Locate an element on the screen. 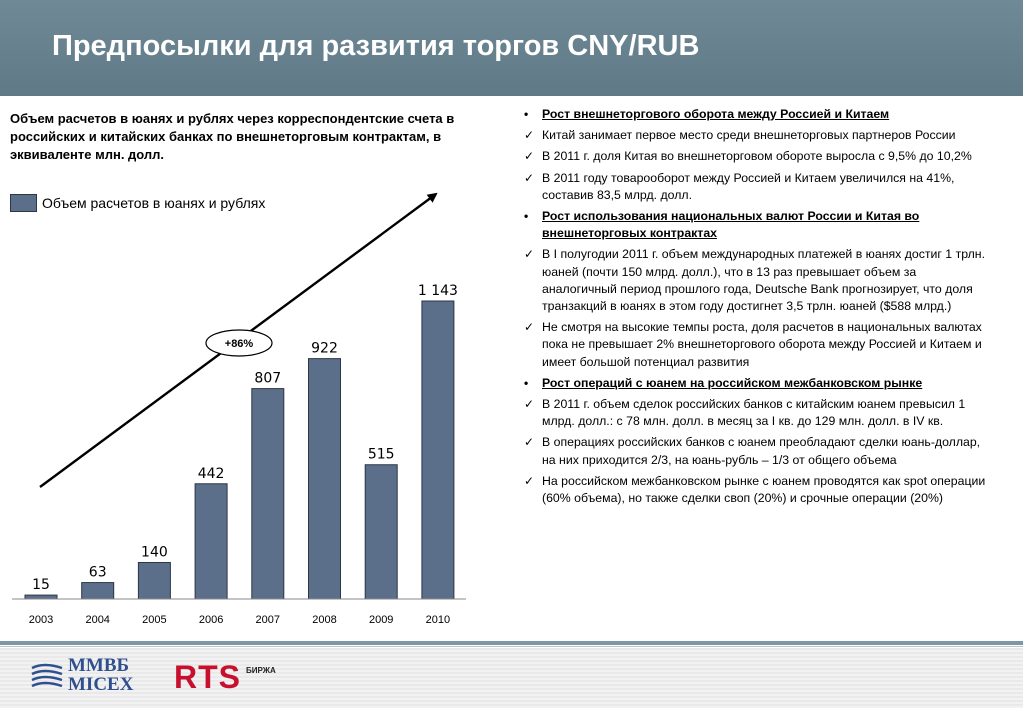  x-tick-label: 2004 is located at coordinates (97, 620).